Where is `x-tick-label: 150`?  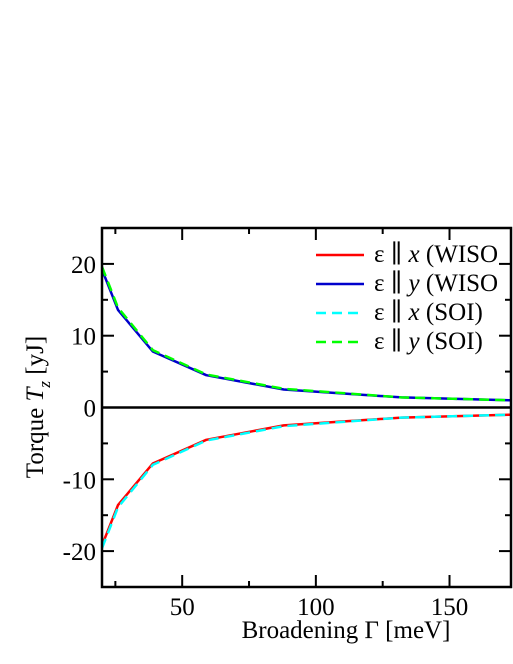
x-tick-label: 150 is located at coordinates (450, 607).